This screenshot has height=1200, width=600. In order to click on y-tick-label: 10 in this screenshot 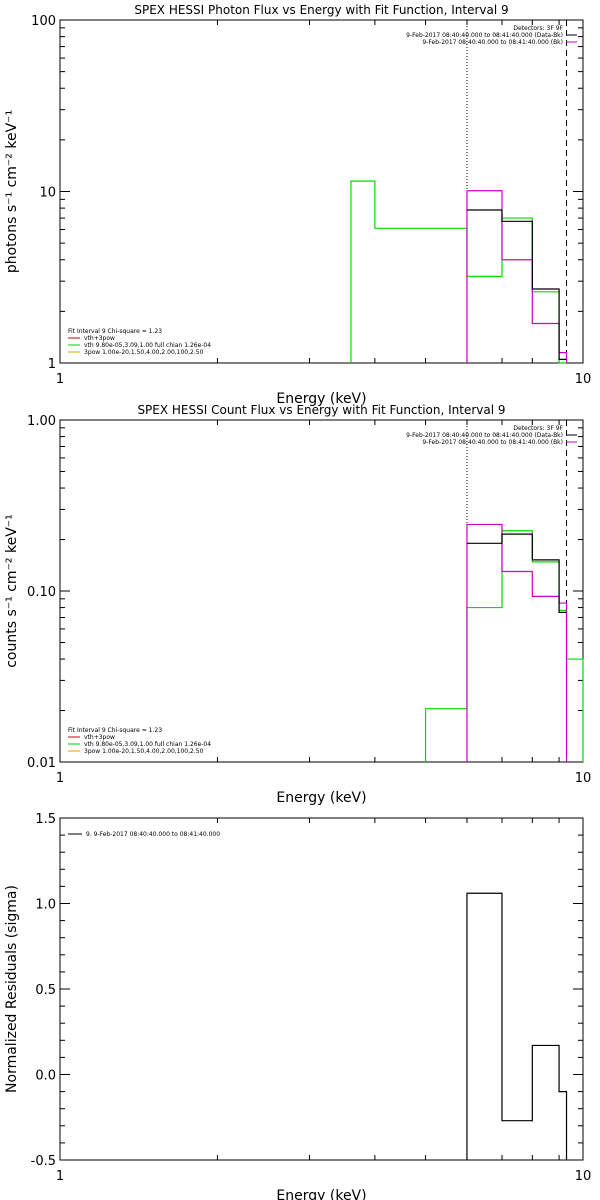, I will do `click(47, 193)`.